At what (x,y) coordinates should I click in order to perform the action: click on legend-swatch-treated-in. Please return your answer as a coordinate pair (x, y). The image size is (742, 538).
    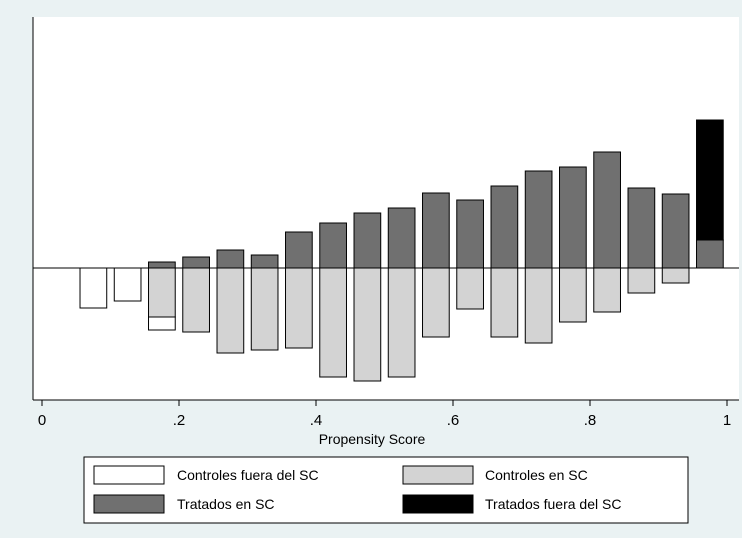
    Looking at the image, I should click on (129, 504).